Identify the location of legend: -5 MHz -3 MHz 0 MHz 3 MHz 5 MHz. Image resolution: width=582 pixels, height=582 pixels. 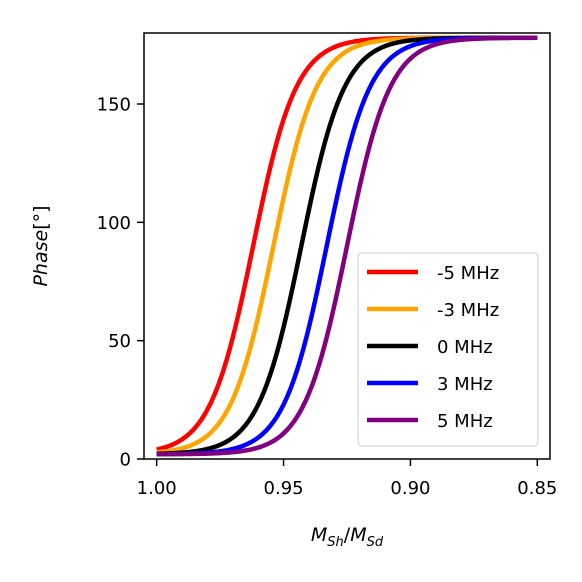
(448, 349).